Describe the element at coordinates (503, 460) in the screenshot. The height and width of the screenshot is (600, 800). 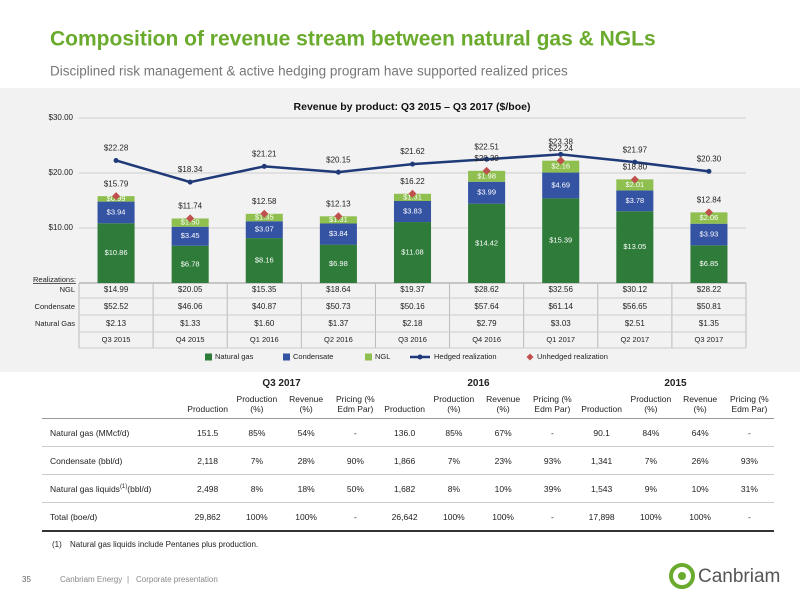
I see `table-cell: 23%` at that location.